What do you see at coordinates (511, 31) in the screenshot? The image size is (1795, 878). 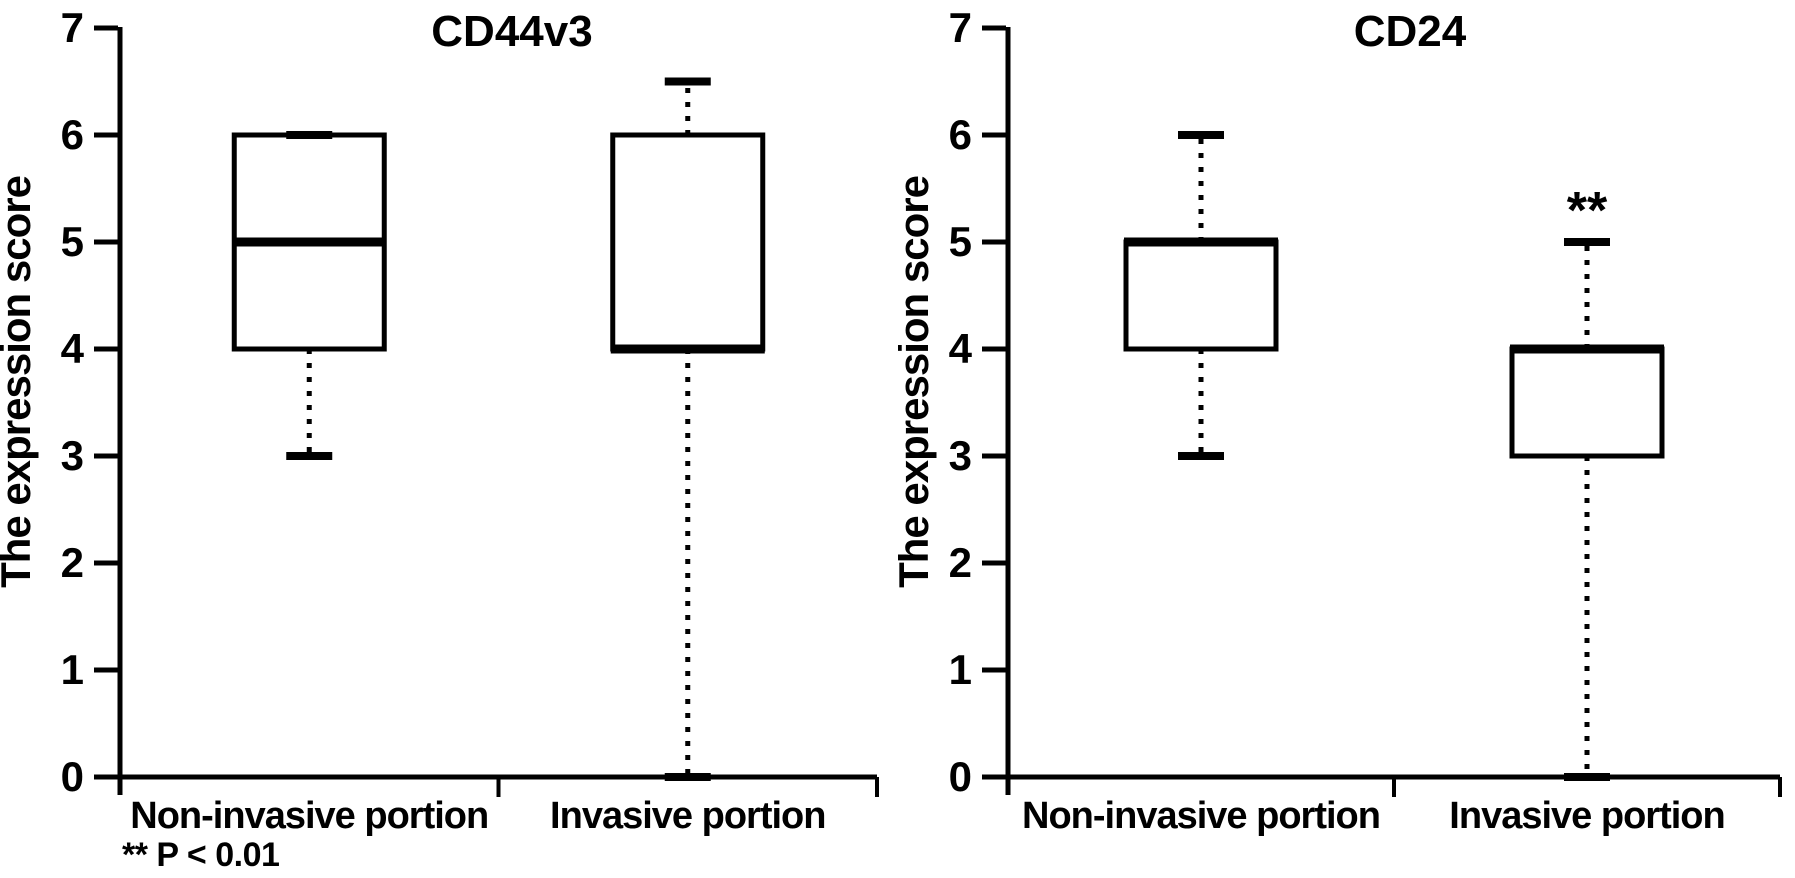 I see `plot-title: CD44v3` at bounding box center [511, 31].